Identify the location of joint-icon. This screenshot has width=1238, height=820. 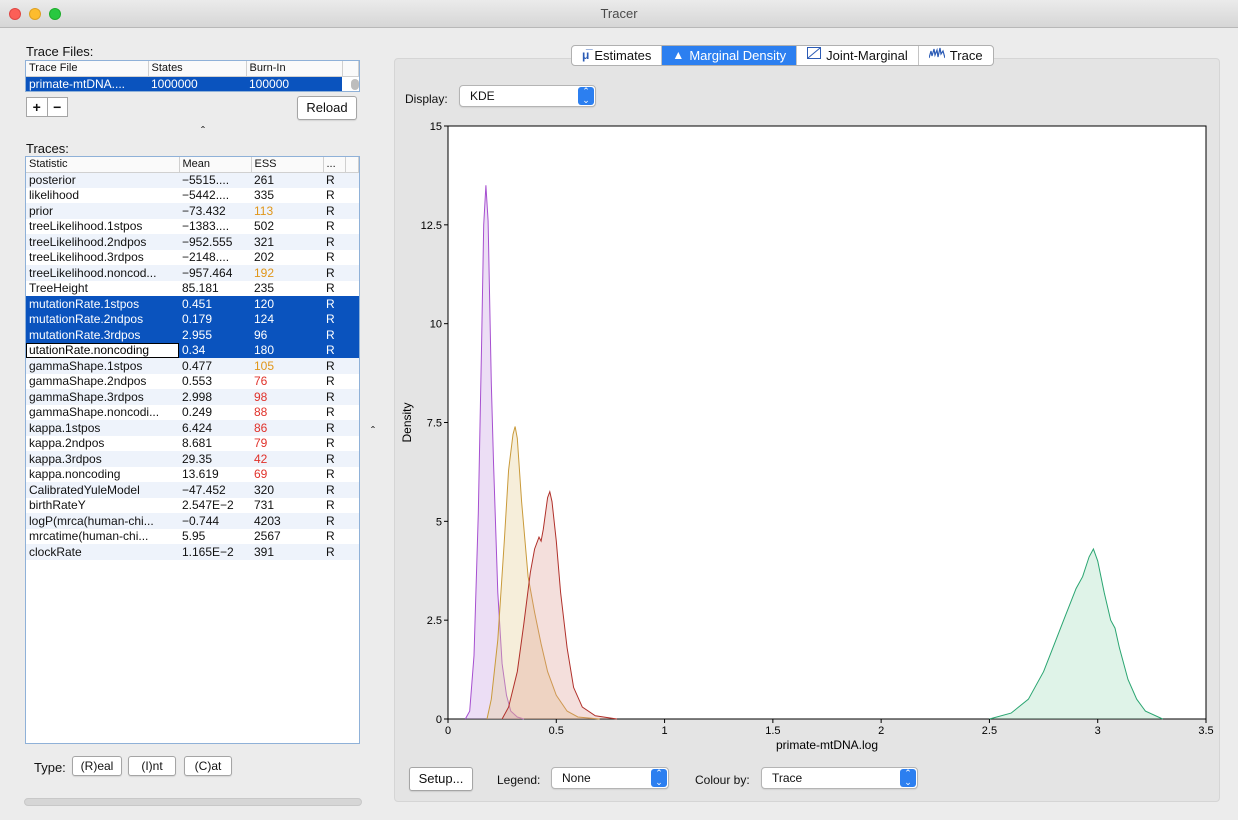
(814, 55).